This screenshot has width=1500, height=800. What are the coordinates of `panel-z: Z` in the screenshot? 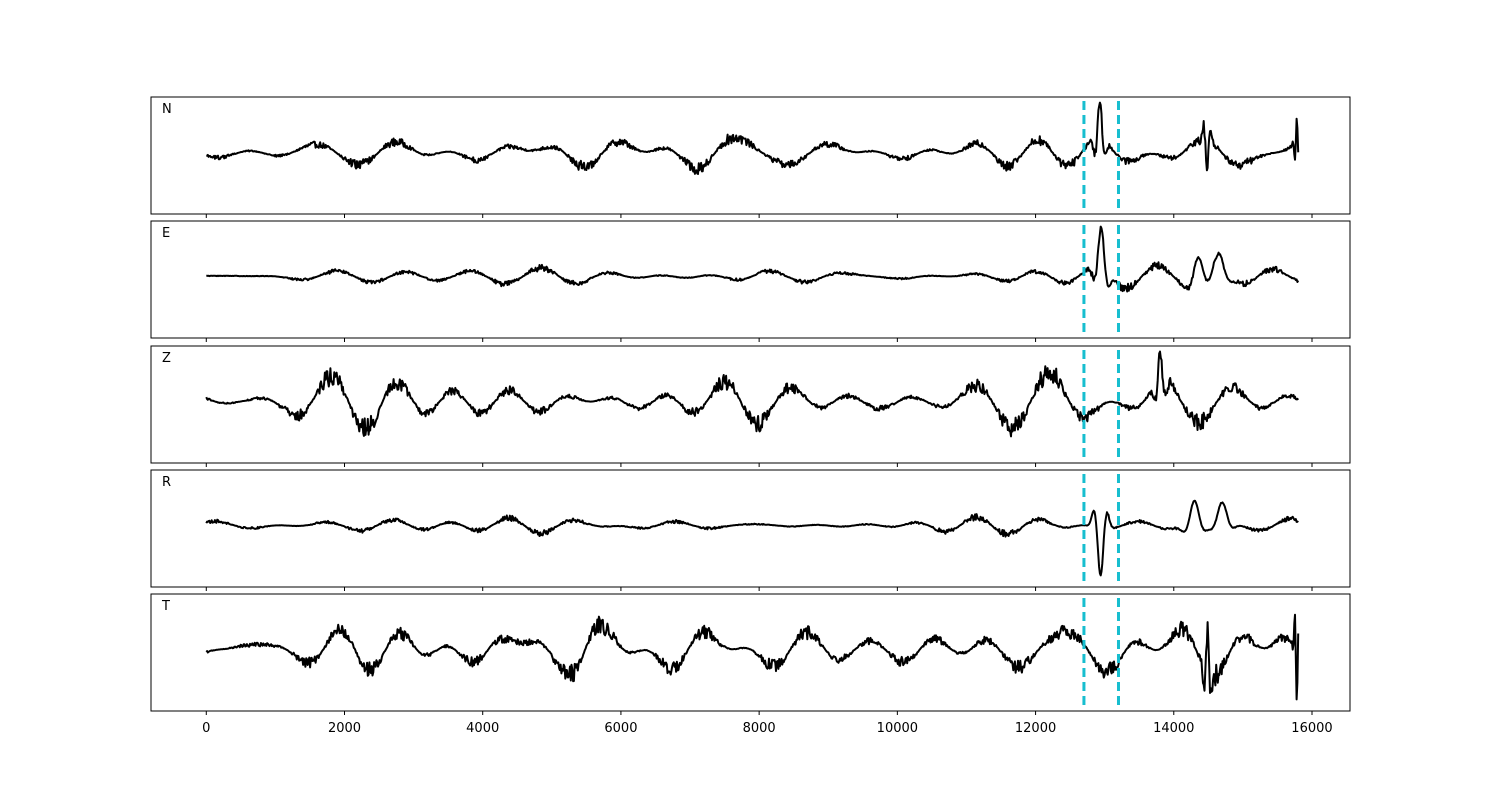 It's located at (750, 406).